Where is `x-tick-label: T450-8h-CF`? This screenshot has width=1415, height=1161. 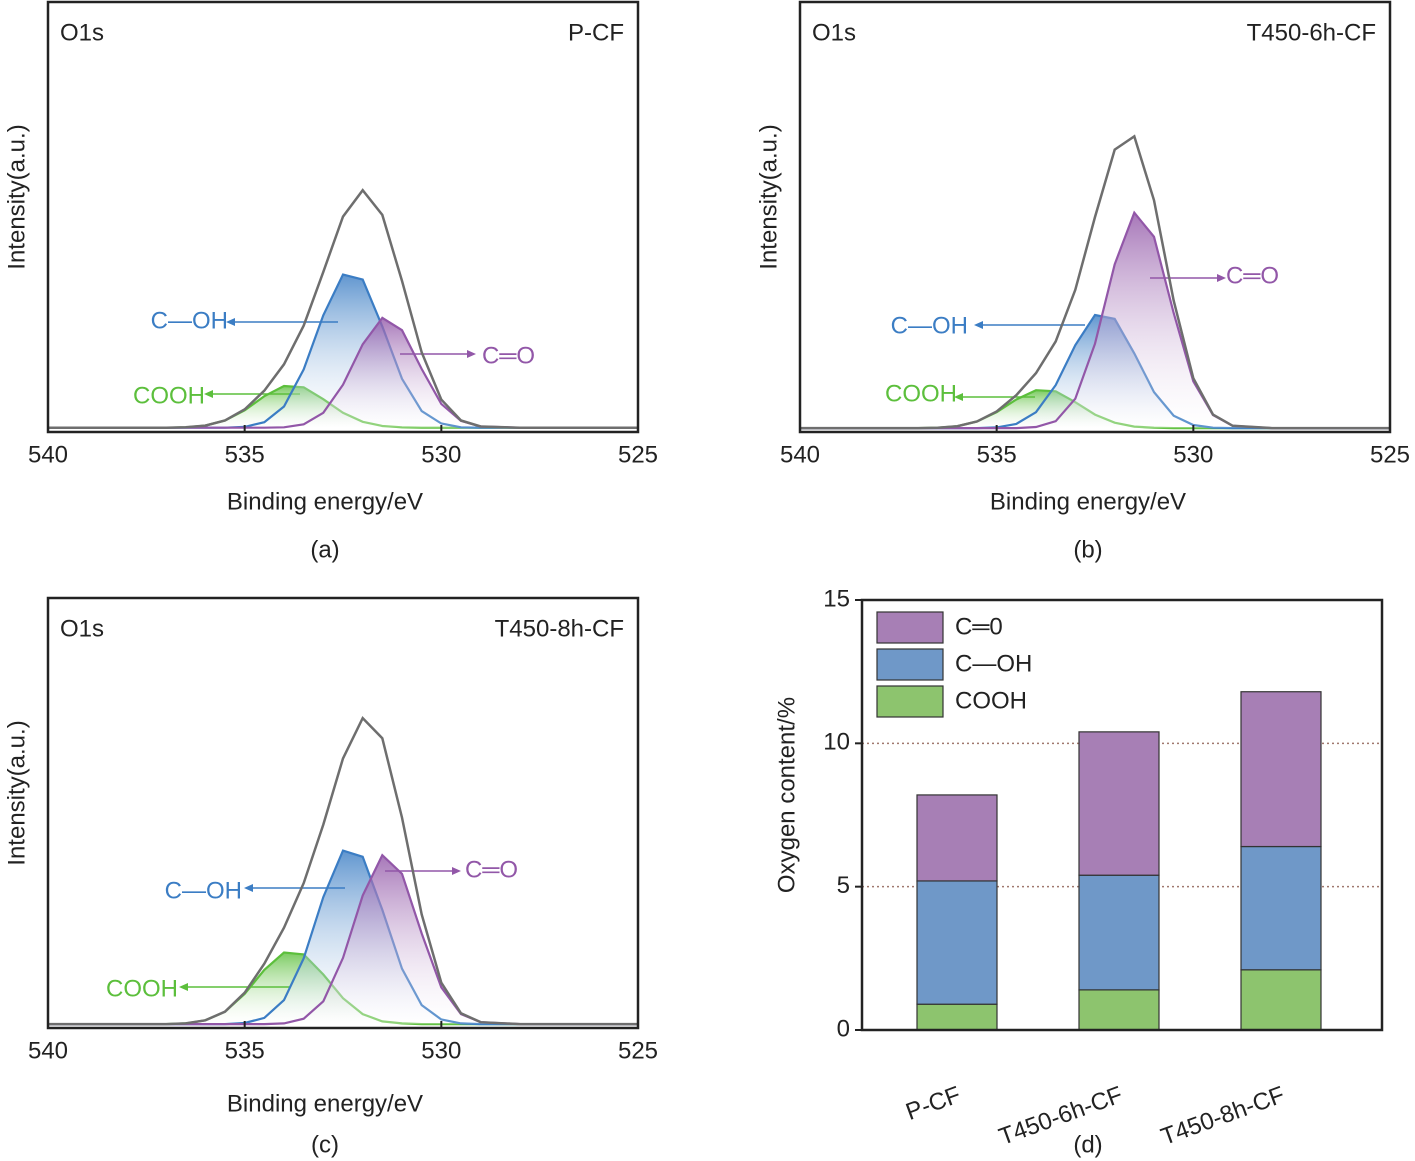
x-tick-label: T450-8h-CF is located at coordinates (1222, 1116).